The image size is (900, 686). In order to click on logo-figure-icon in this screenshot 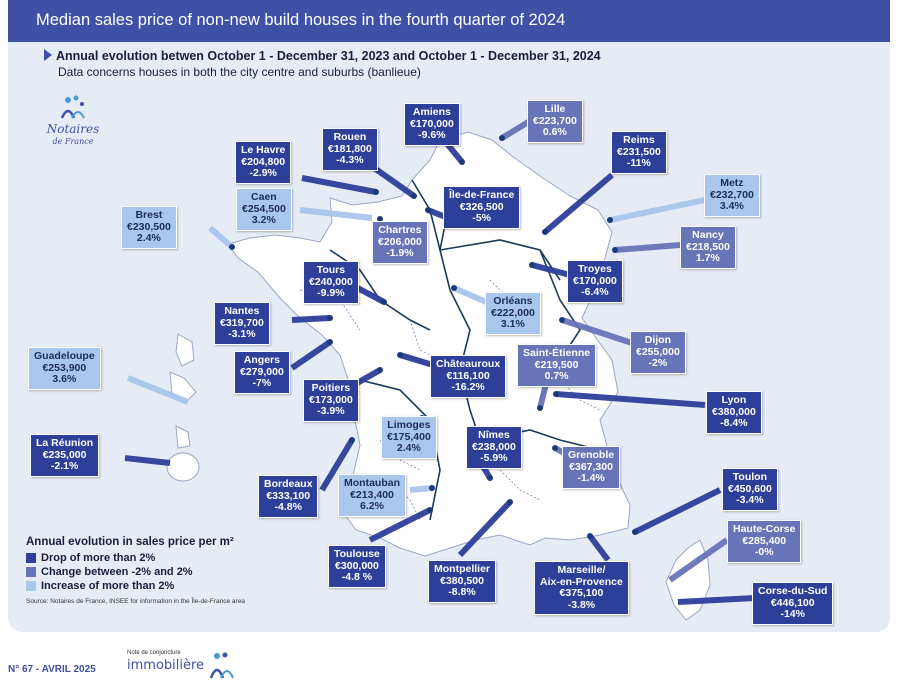, I will do `click(72, 107)`.